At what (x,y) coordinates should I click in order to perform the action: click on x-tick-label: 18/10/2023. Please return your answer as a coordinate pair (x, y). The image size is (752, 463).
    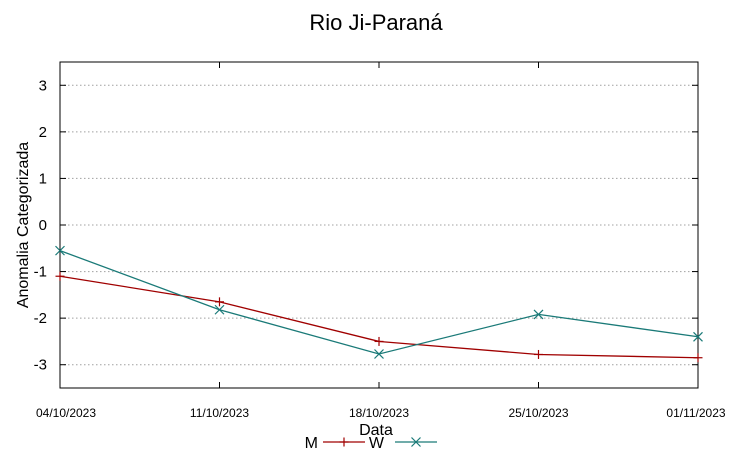
    Looking at the image, I should click on (379, 413).